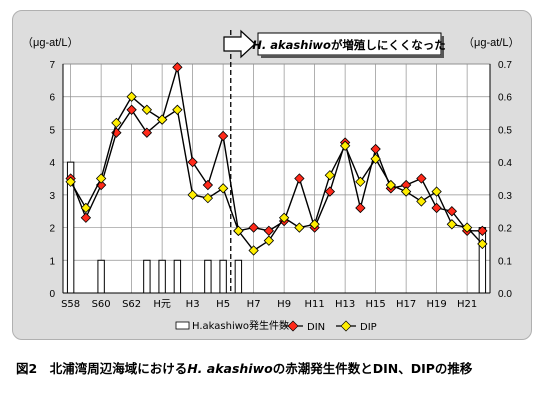 This screenshot has height=400, width=540. I want to click on annotation-text: H. akashiwoが増殖しにくくなった, so click(348, 45).